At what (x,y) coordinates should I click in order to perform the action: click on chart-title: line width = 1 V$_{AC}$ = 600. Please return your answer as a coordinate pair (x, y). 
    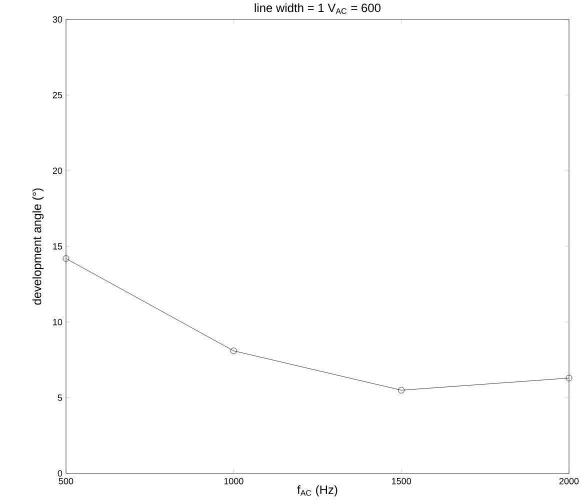
    Looking at the image, I should click on (317, 8).